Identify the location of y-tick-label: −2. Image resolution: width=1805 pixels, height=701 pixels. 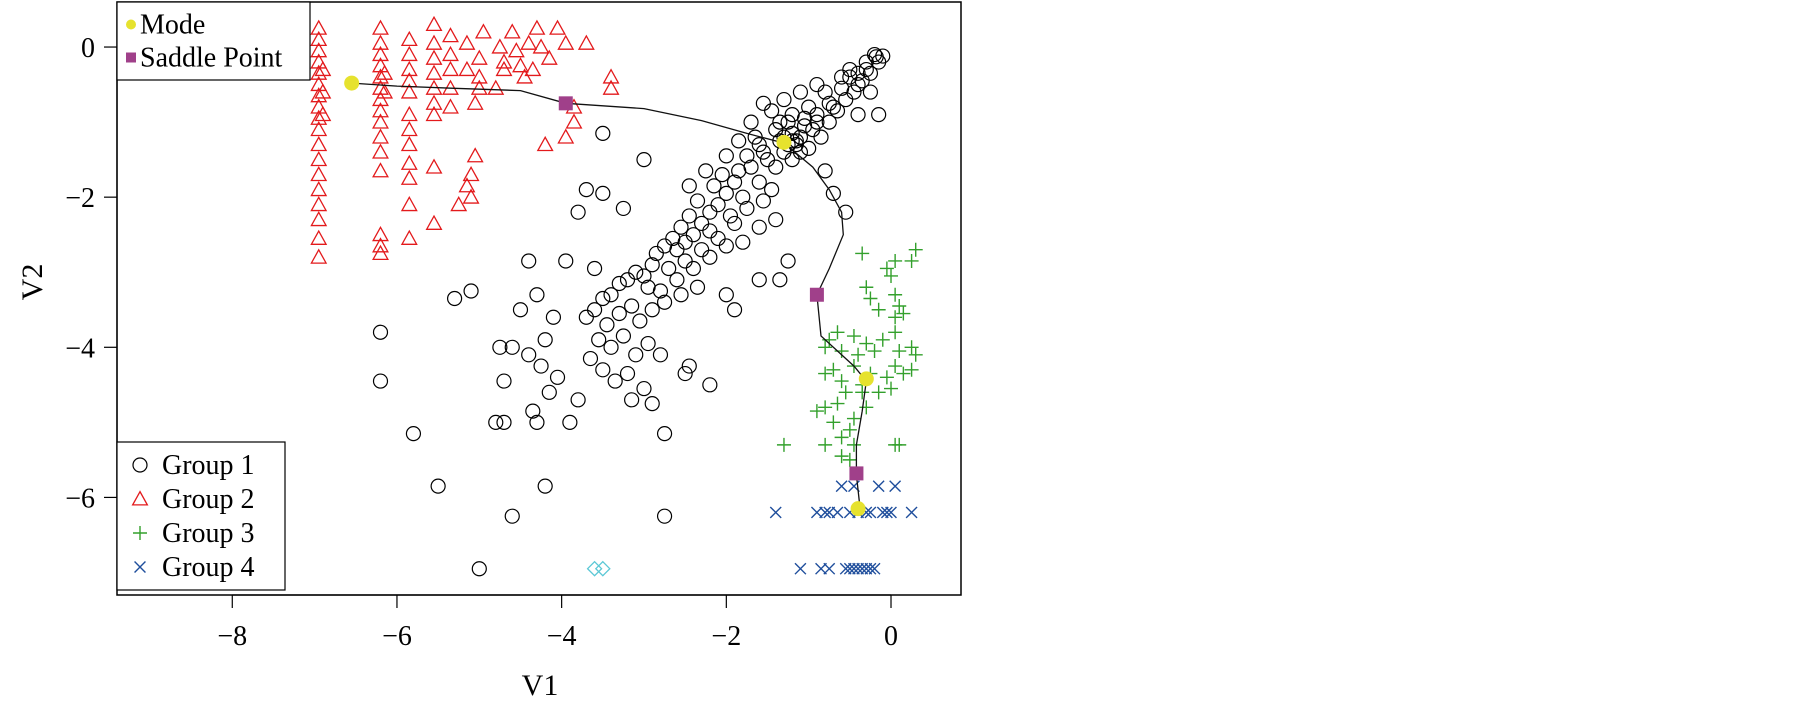
(80, 198).